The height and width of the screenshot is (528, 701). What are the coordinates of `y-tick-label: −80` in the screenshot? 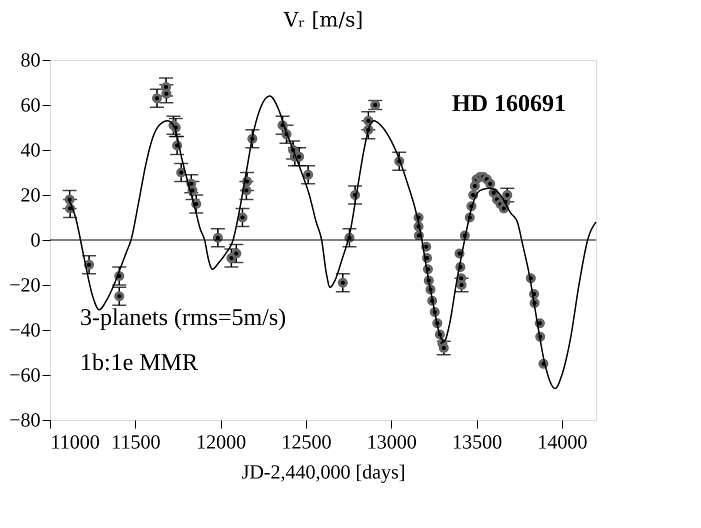 It's located at (24, 421).